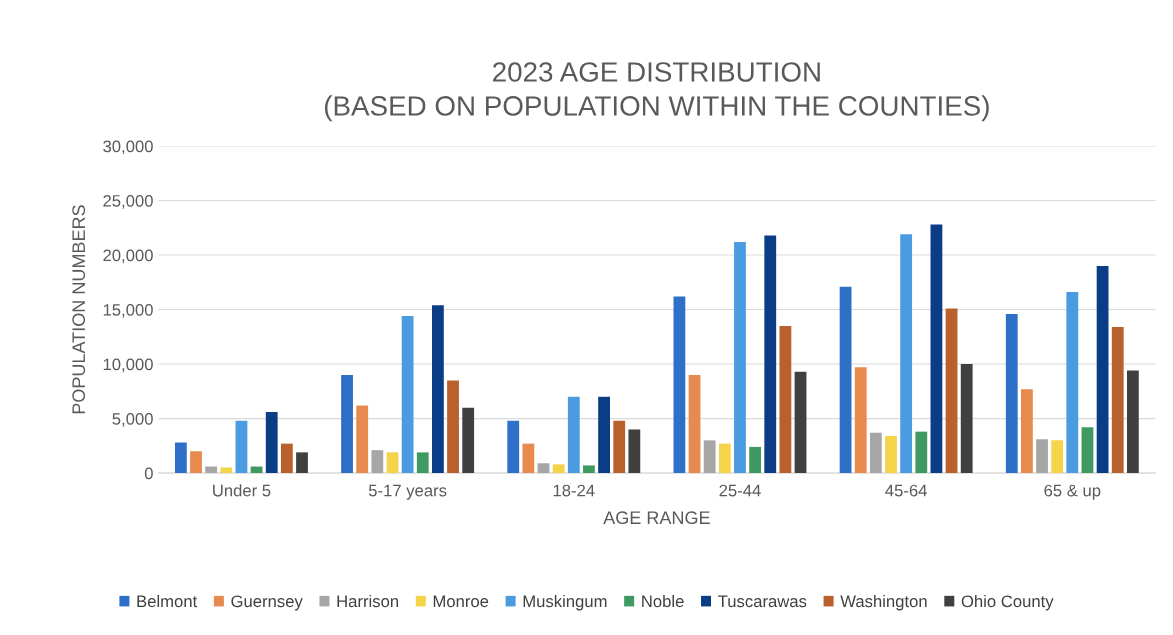  I want to click on x-tick-label: 45-64, so click(906, 490).